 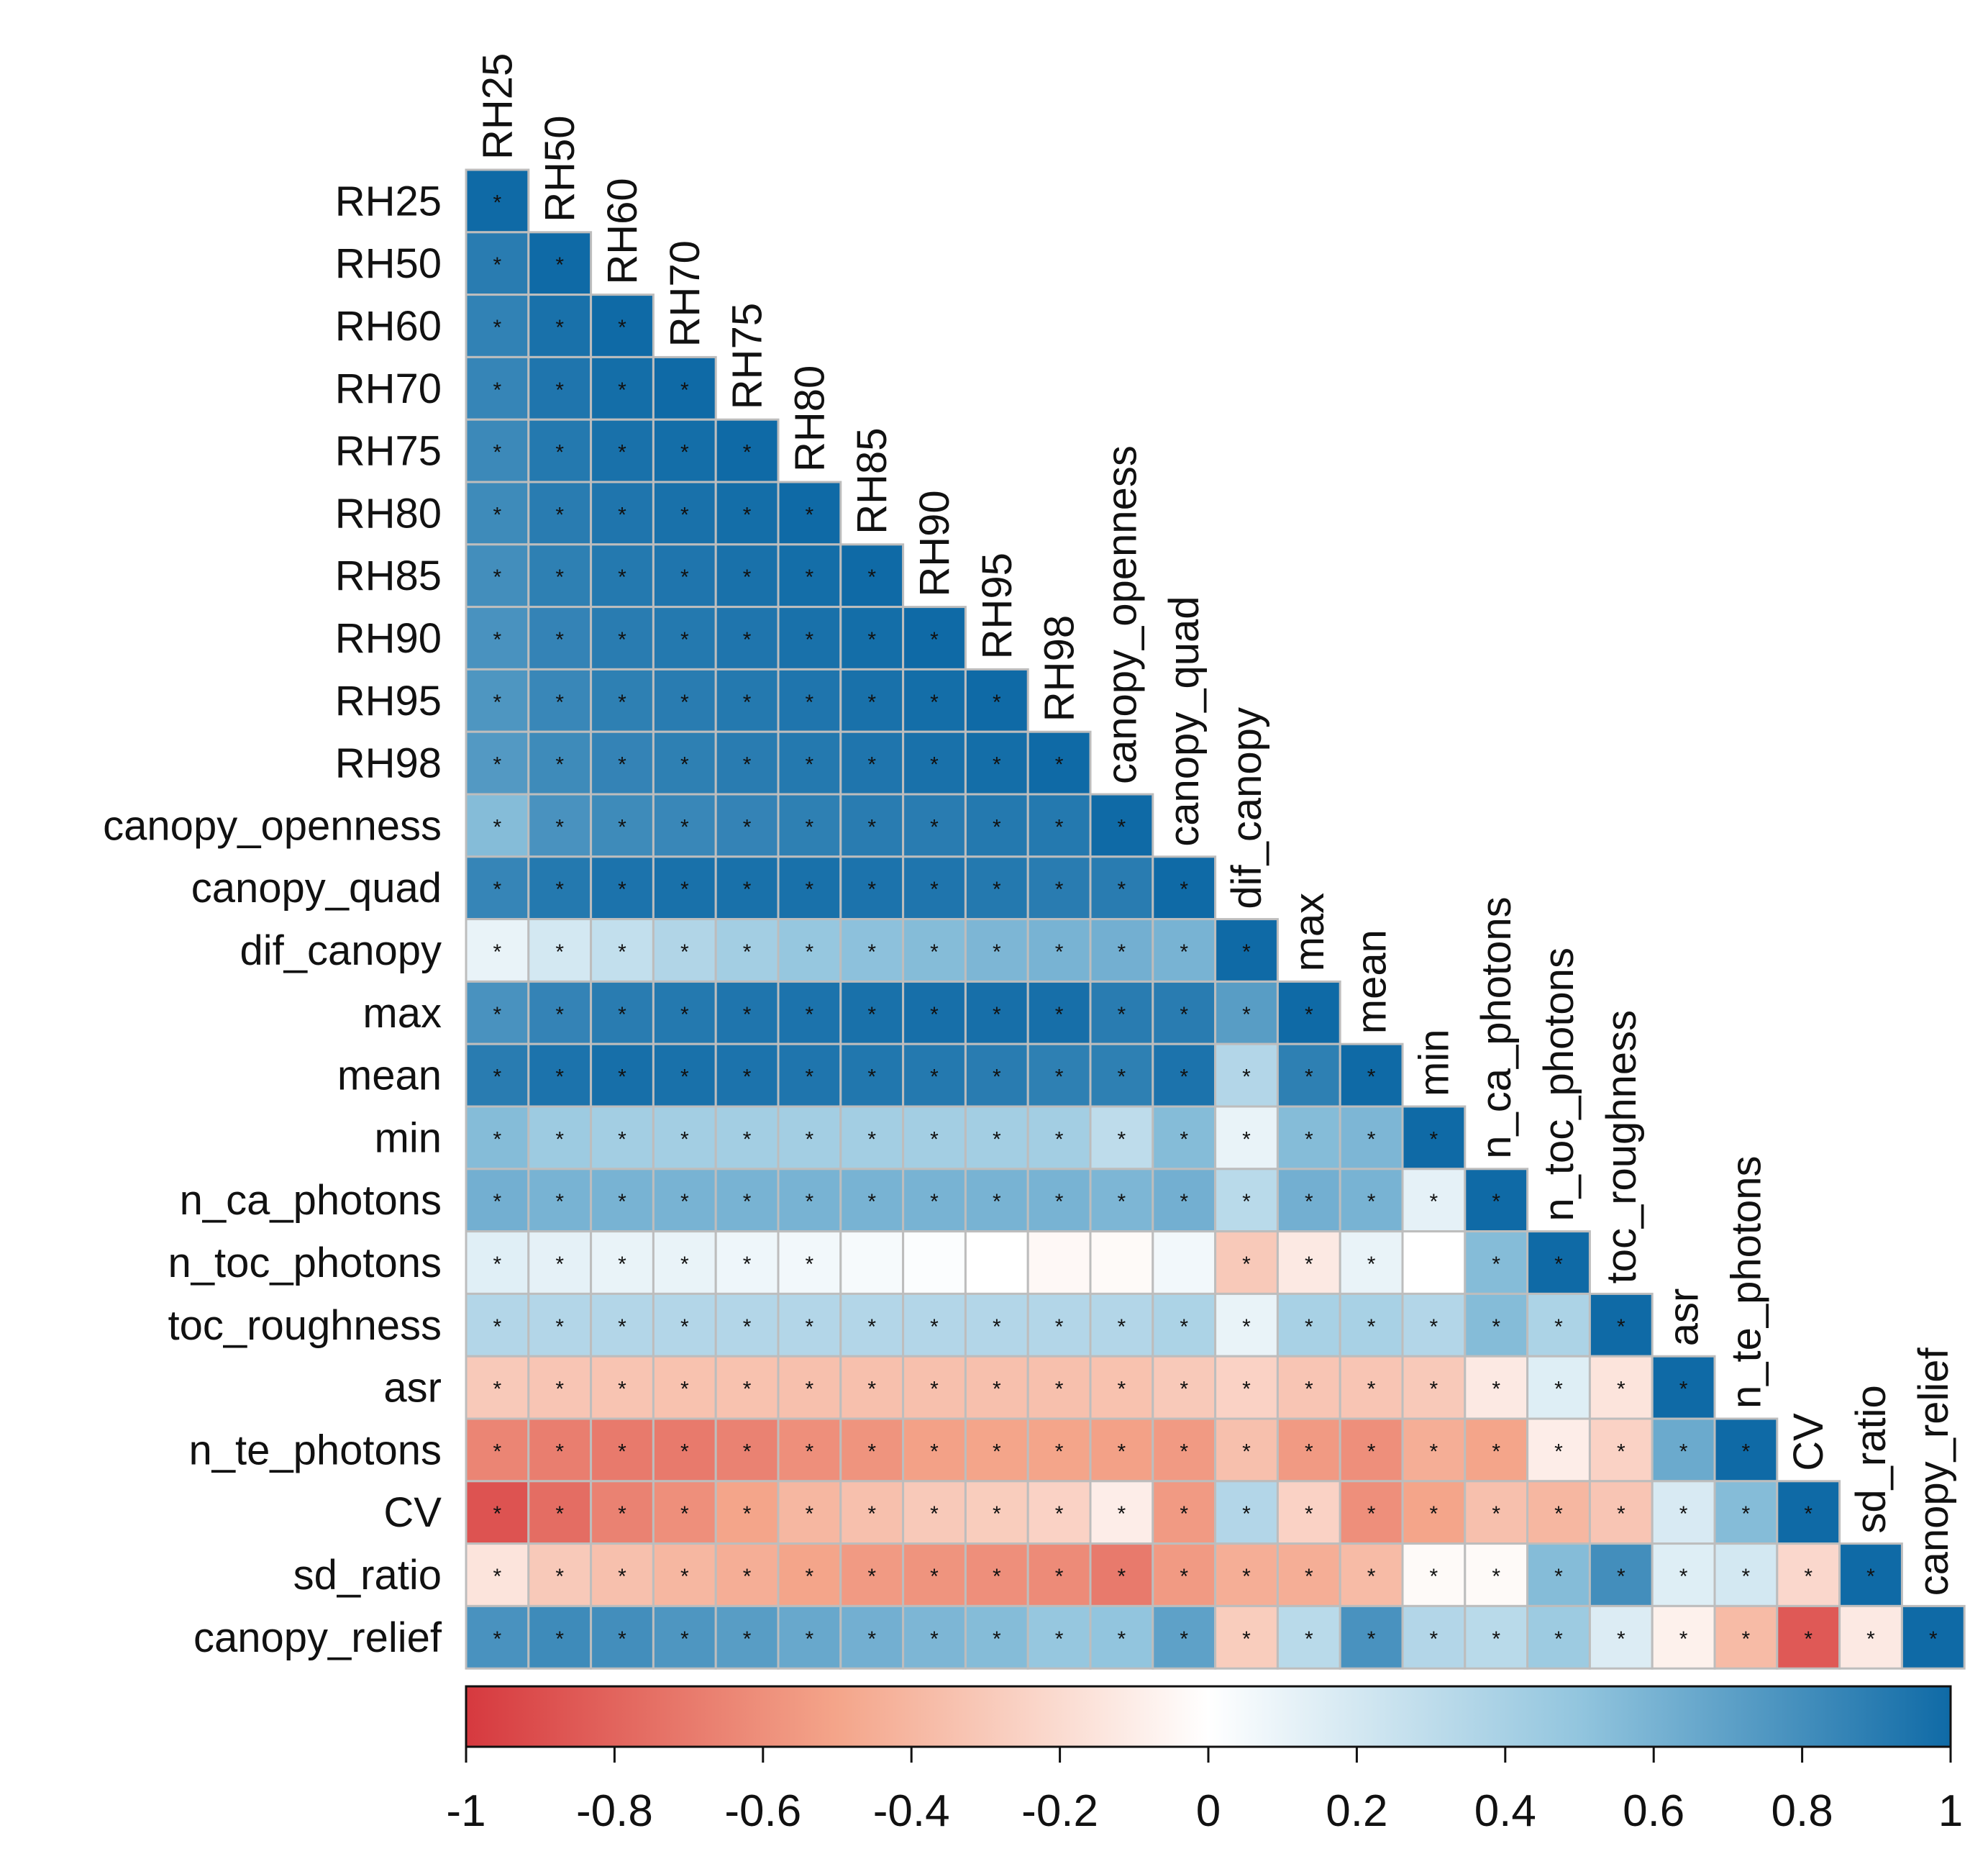 What do you see at coordinates (560, 888) in the screenshot?
I see `cell-canopy_quad-RH50` at bounding box center [560, 888].